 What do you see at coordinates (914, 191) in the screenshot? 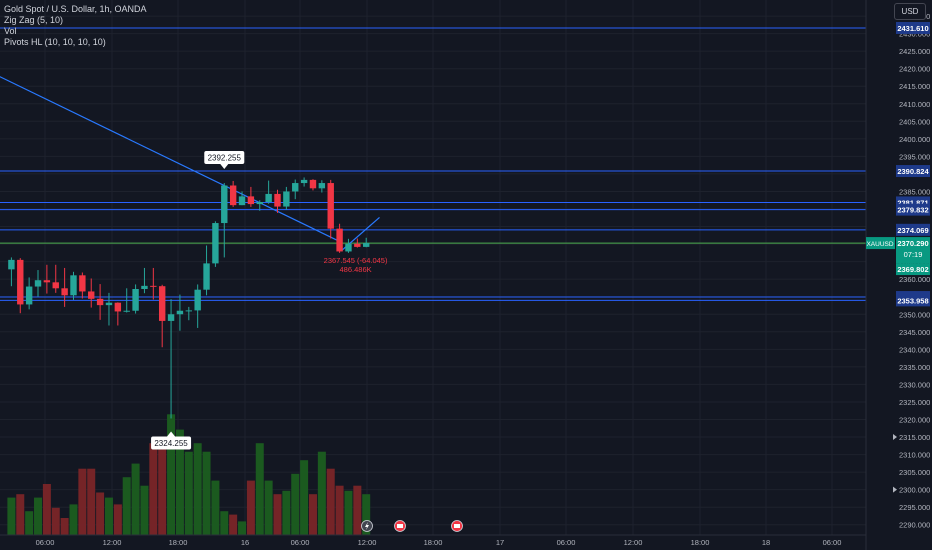
I see `price-tick-label: 2385.000` at bounding box center [914, 191].